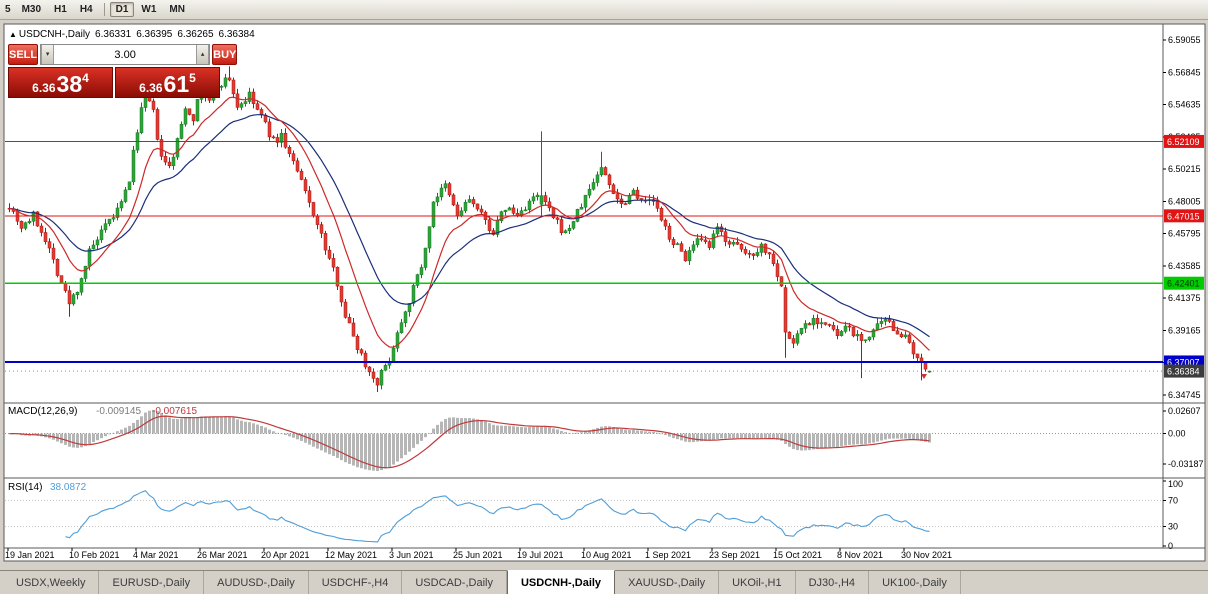 This screenshot has height=594, width=1208. I want to click on svg-text: 15 Oct 2021, so click(797, 555).